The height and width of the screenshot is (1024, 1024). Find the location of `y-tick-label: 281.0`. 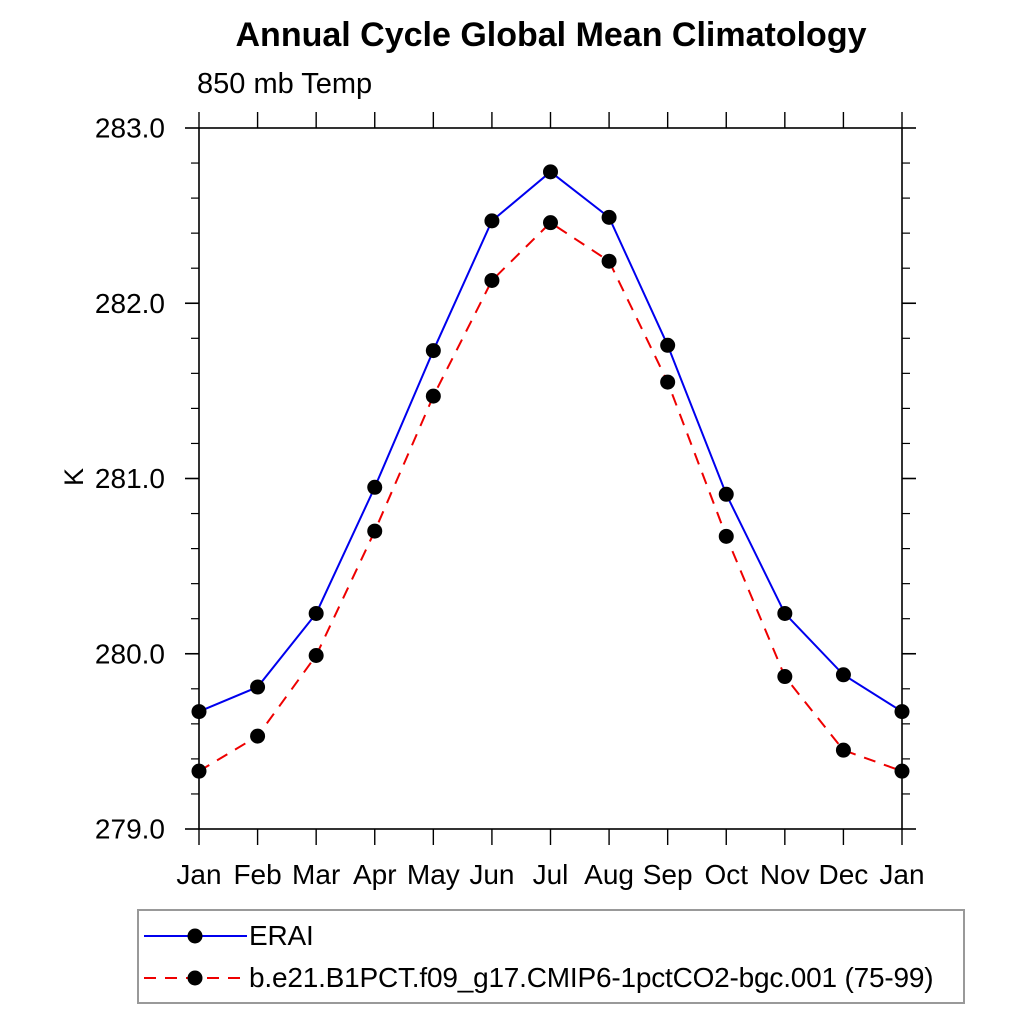

y-tick-label: 281.0 is located at coordinates (130, 478).